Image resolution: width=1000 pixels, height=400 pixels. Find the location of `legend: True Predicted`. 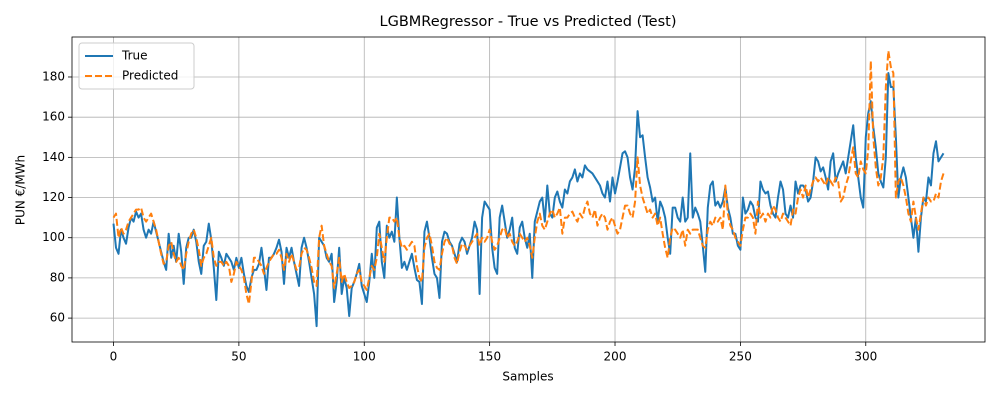

legend: True Predicted is located at coordinates (136, 66).